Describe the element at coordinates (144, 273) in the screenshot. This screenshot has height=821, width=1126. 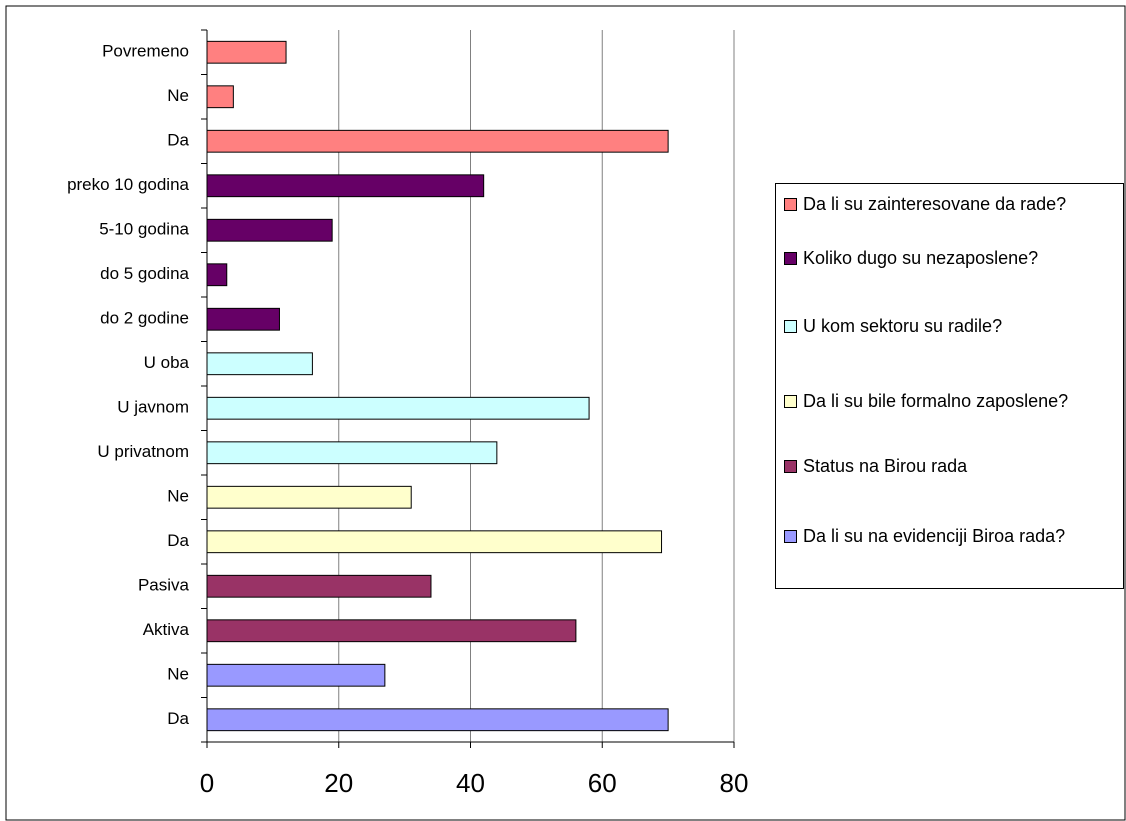
I see `y-tick-label: do 5 godina` at that location.